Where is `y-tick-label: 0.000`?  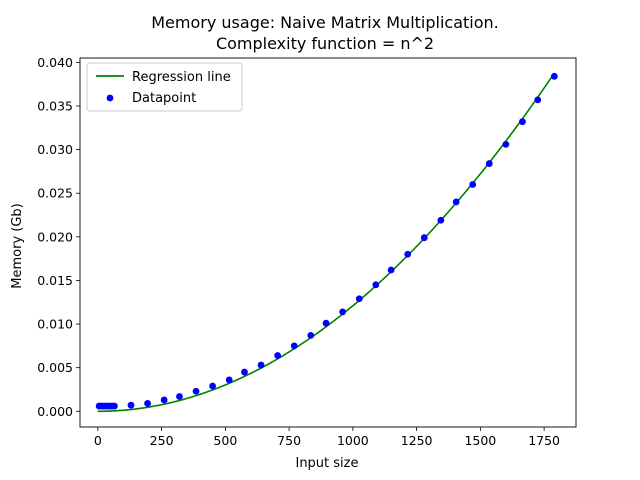 y-tick-label: 0.000 is located at coordinates (55, 411).